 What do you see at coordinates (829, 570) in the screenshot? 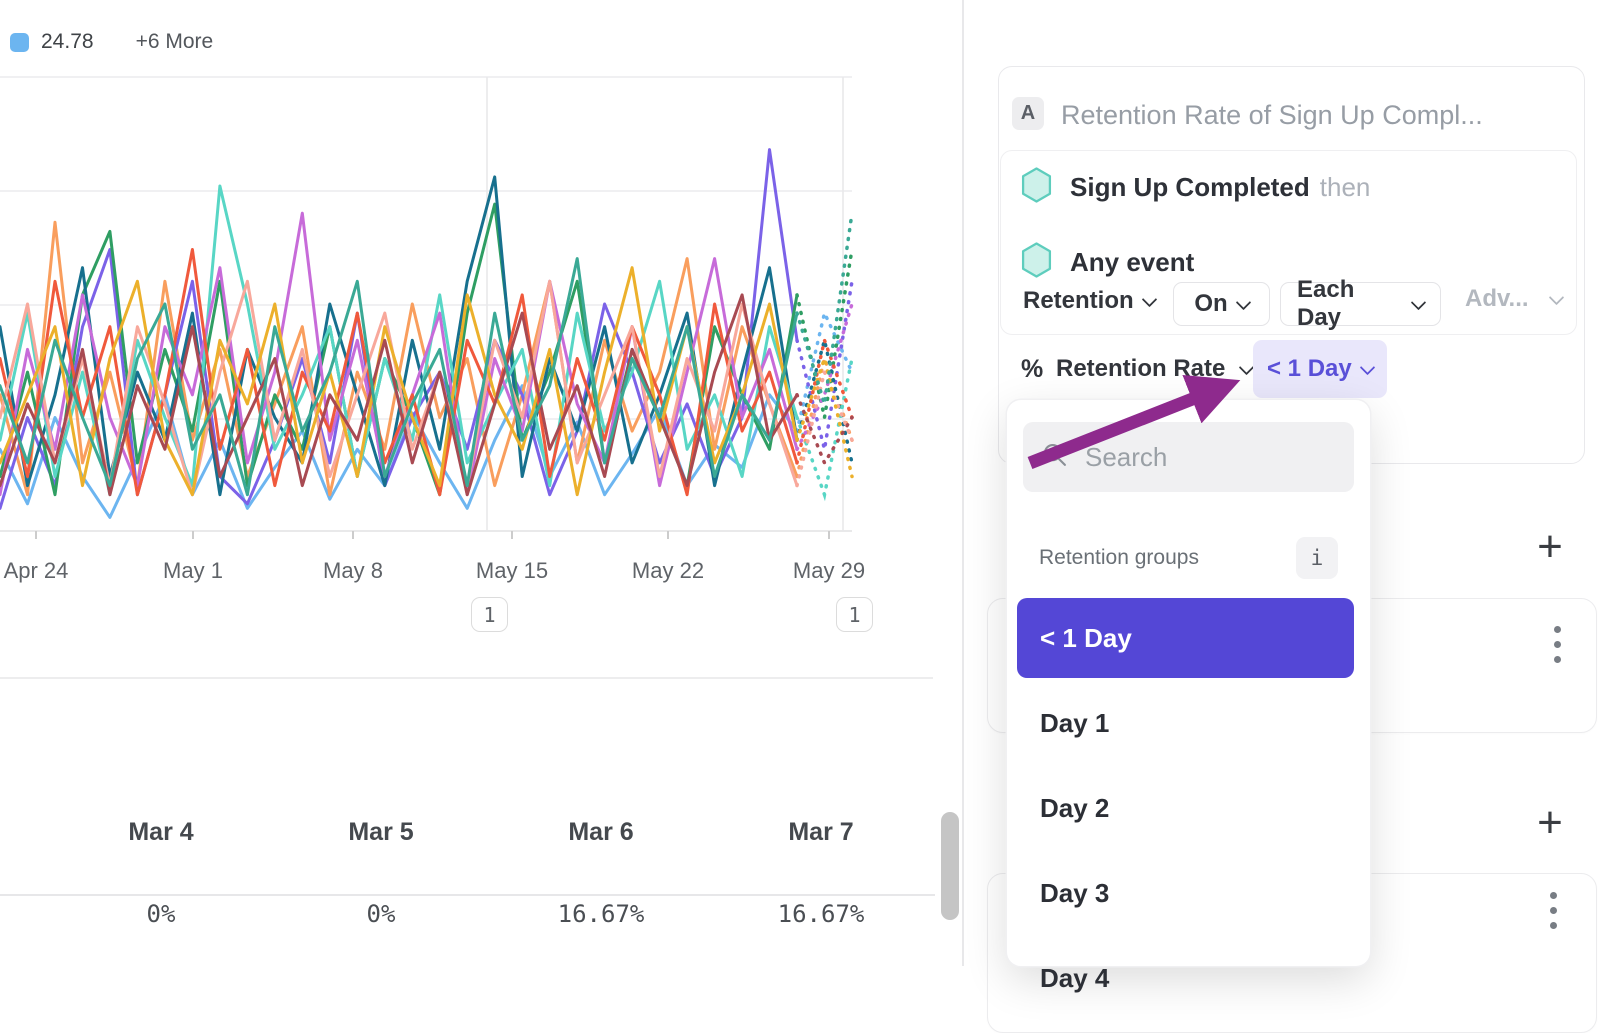
I see `x-axis-label: May 29` at bounding box center [829, 570].